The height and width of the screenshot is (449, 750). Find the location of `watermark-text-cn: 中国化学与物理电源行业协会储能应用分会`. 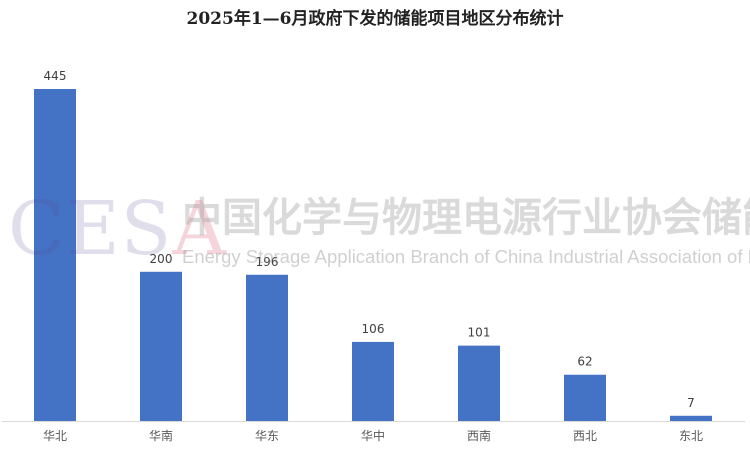

watermark-text-cn: 中国化学与物理电源行业协会储能应用分会 is located at coordinates (466, 218).